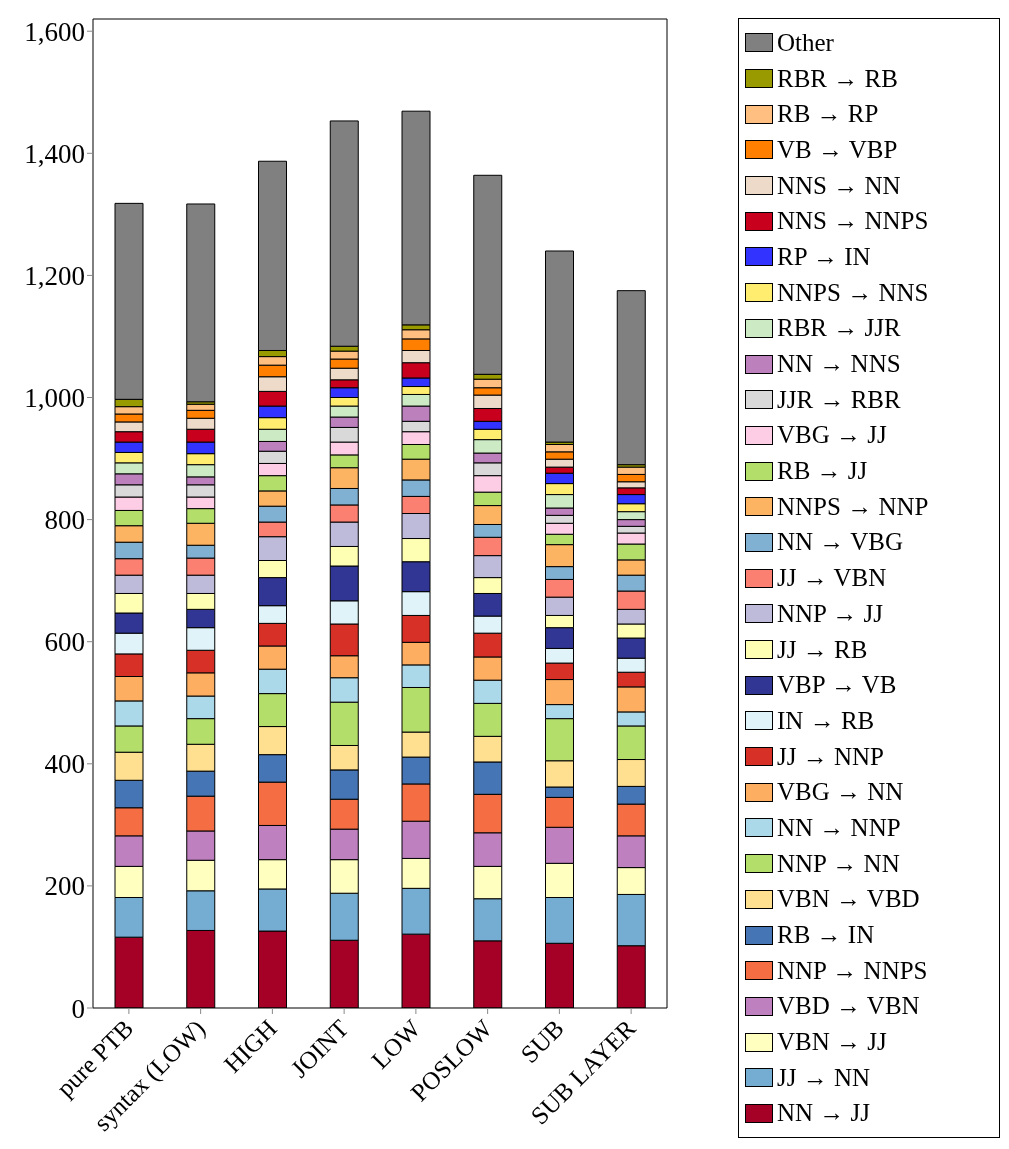 Image resolution: width=1009 pixels, height=1149 pixels. Describe the element at coordinates (542, 1041) in the screenshot. I see `x-tick-label: SUB` at that location.